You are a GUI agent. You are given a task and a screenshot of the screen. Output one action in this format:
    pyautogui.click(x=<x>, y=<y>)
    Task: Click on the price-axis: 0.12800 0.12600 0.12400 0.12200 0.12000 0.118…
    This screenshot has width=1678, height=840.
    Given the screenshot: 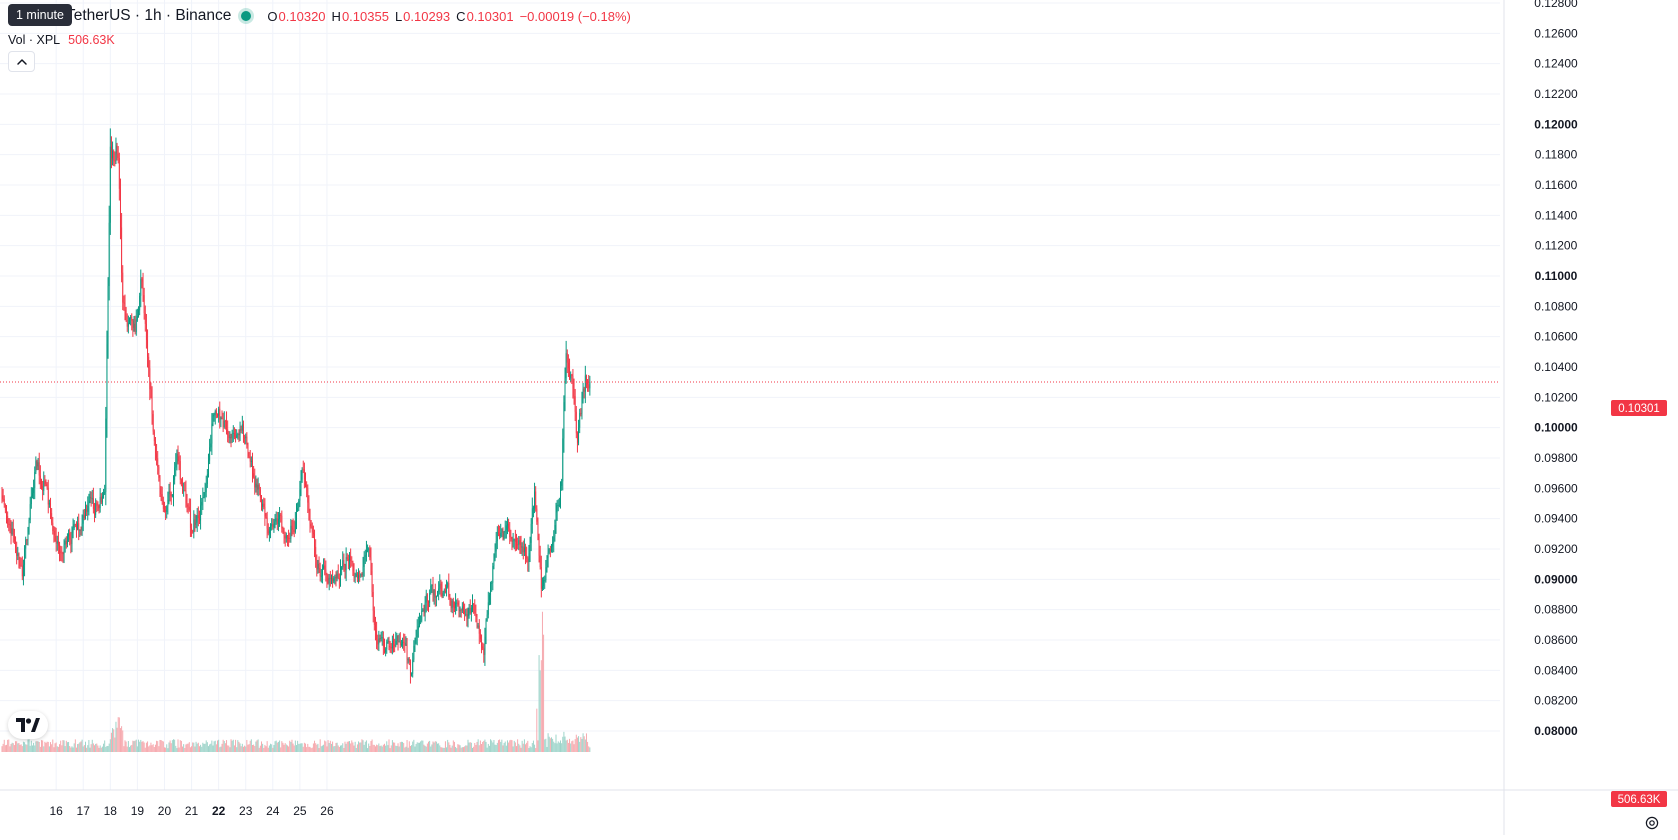 What is the action you would take?
    pyautogui.click(x=1540, y=417)
    